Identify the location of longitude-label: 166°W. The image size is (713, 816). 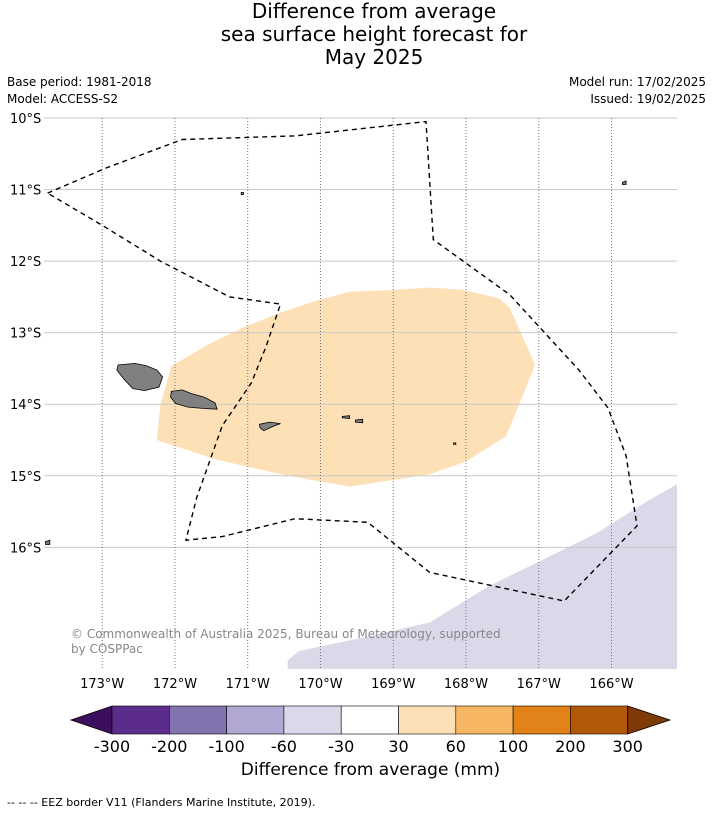
(611, 684).